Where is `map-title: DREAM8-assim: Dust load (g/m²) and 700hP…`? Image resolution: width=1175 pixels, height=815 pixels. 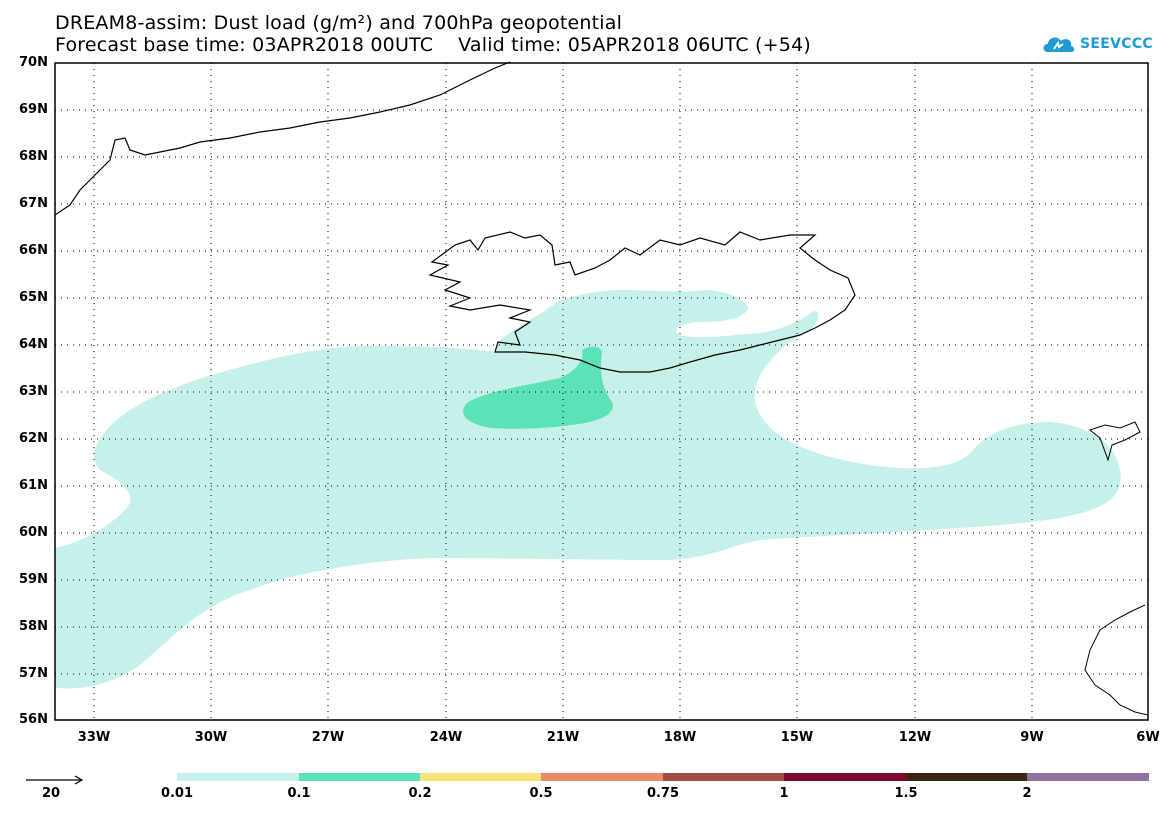
map-title: DREAM8-assim: Dust load (g/m²) and 700hP… is located at coordinates (339, 23).